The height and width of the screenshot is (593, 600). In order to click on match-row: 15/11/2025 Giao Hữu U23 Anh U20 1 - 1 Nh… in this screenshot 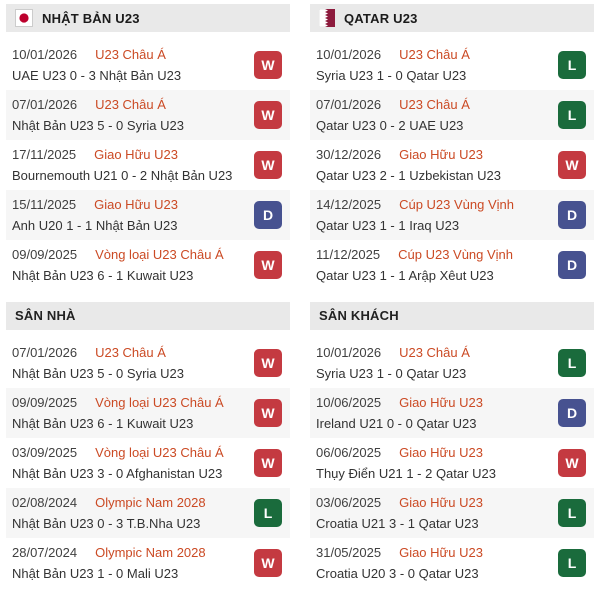, I will do `click(148, 215)`.